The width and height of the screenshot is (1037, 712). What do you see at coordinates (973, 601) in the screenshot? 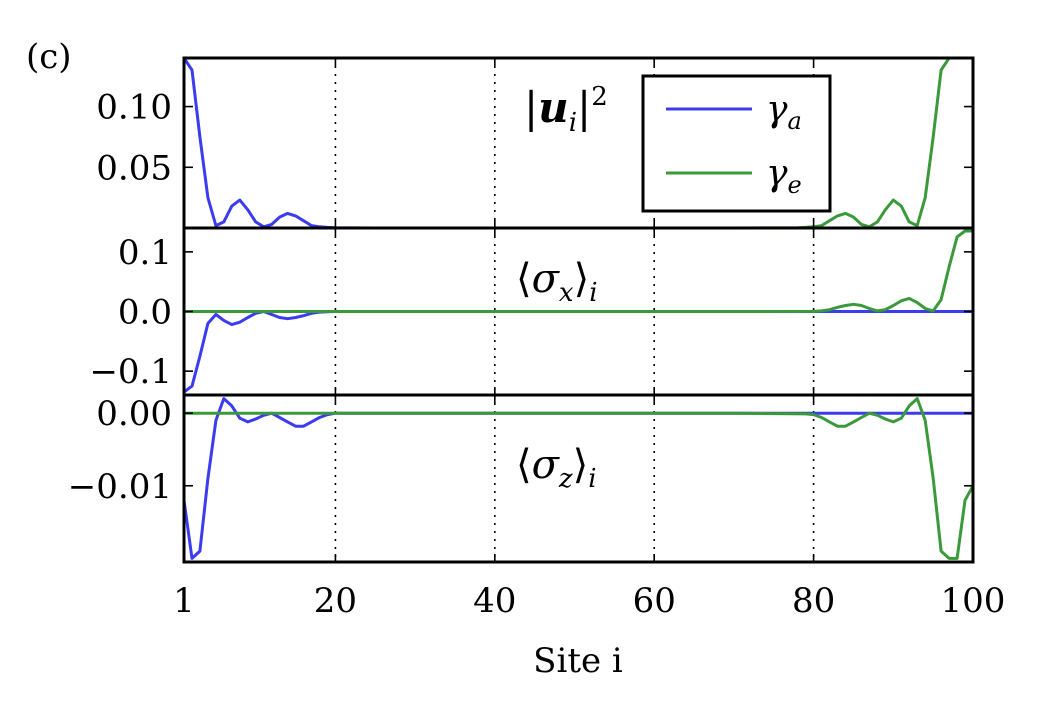
I see `x-tick-label: 100` at bounding box center [973, 601].